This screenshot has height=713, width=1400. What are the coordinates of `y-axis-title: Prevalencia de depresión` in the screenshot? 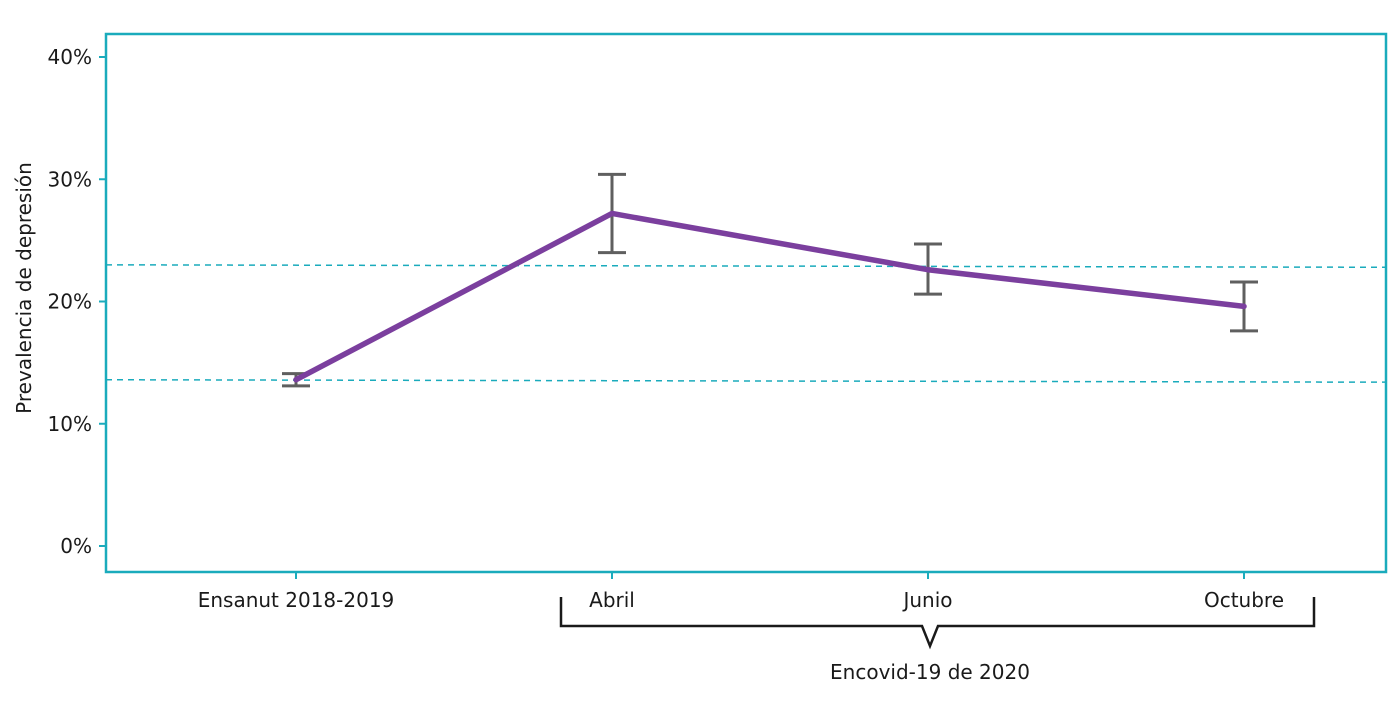 It's located at (24, 288).